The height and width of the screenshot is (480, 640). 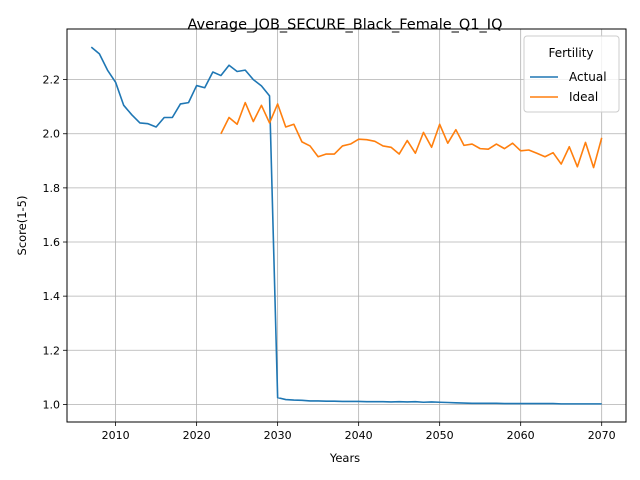 What do you see at coordinates (570, 53) in the screenshot?
I see `legend-title: Fertility` at bounding box center [570, 53].